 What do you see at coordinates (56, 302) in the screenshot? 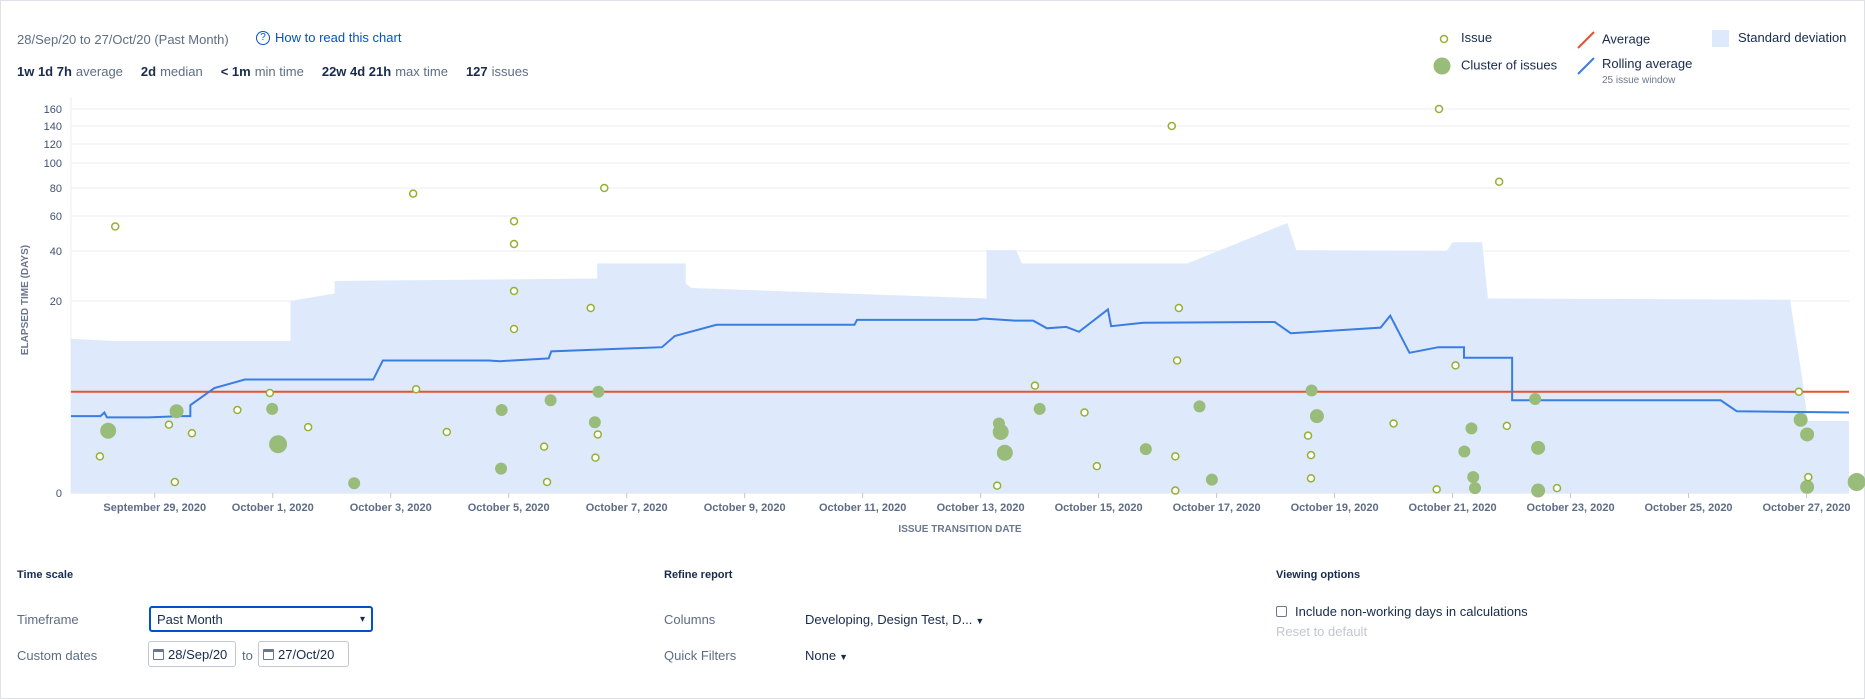
I see `y-tick-label: 20` at bounding box center [56, 302].